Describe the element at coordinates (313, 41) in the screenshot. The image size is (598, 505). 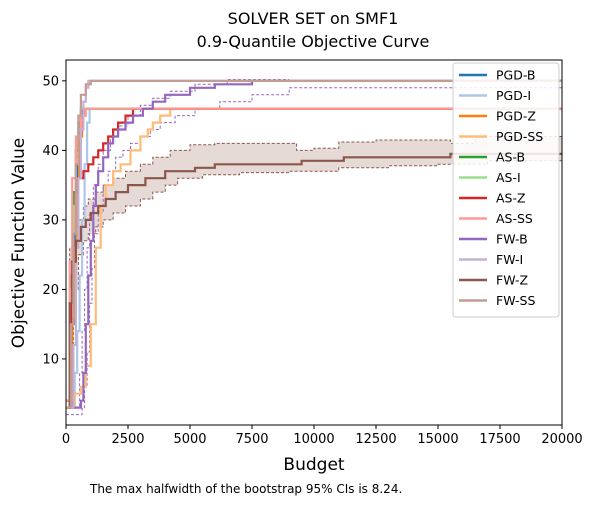
I see `chart-title-line2: 0.9-Quantile Objective Curve` at that location.